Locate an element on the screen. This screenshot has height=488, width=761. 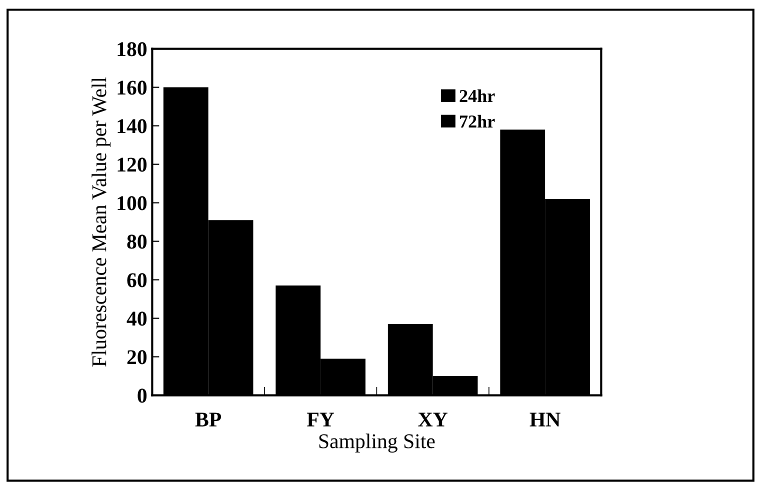
y-axis-title: Fluorescence Mean Value per Well is located at coordinates (101, 222).